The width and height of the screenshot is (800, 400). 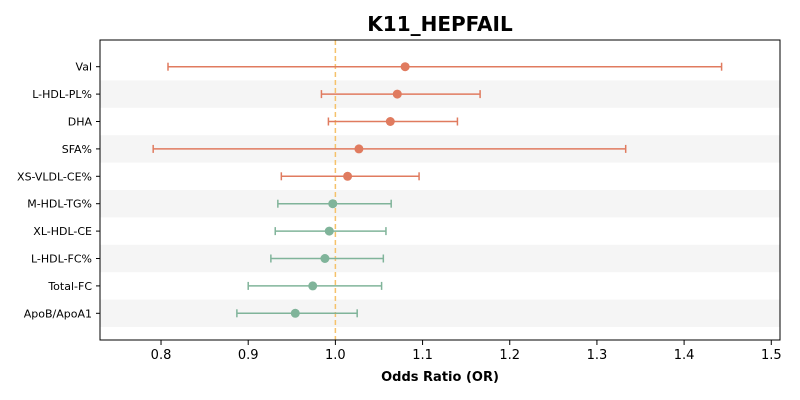 I want to click on y-tick-label: DHA, so click(x=80, y=122).